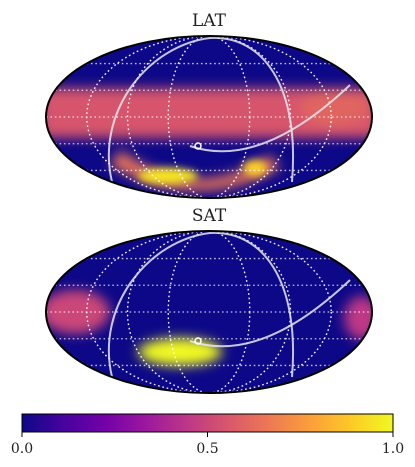 This screenshot has height=467, width=415. What do you see at coordinates (358, 318) in the screenshot?
I see `sat-right-edge` at bounding box center [358, 318].